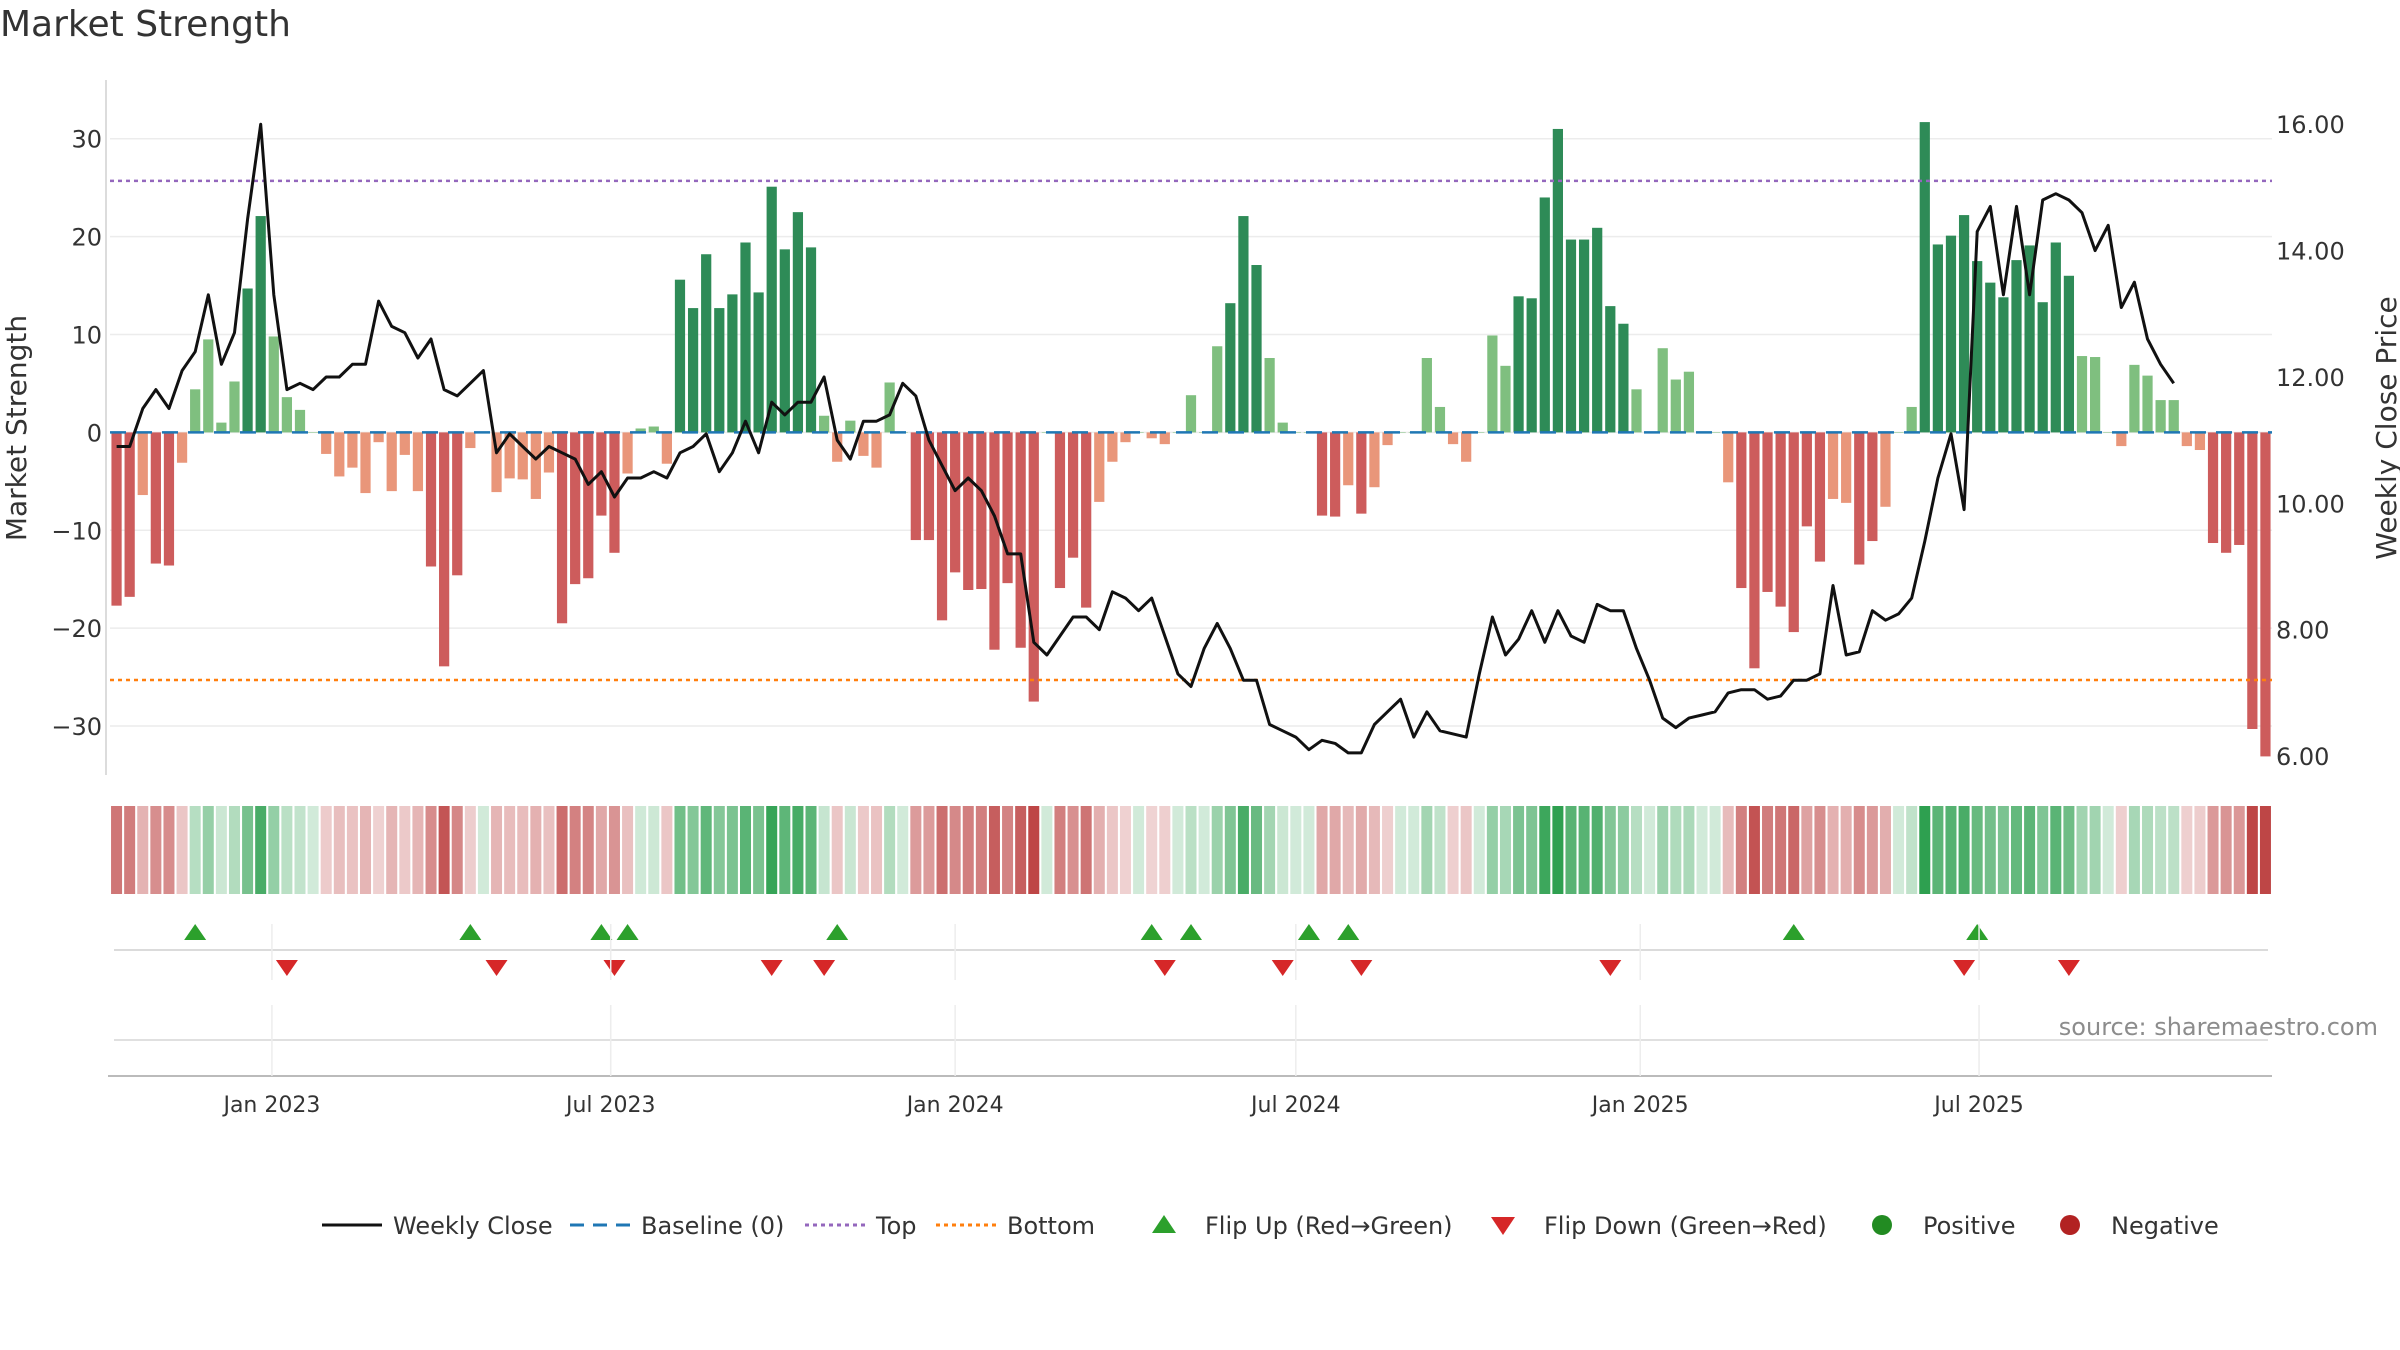  Describe the element at coordinates (76, 629) in the screenshot. I see `left-tick-label: −20` at that location.